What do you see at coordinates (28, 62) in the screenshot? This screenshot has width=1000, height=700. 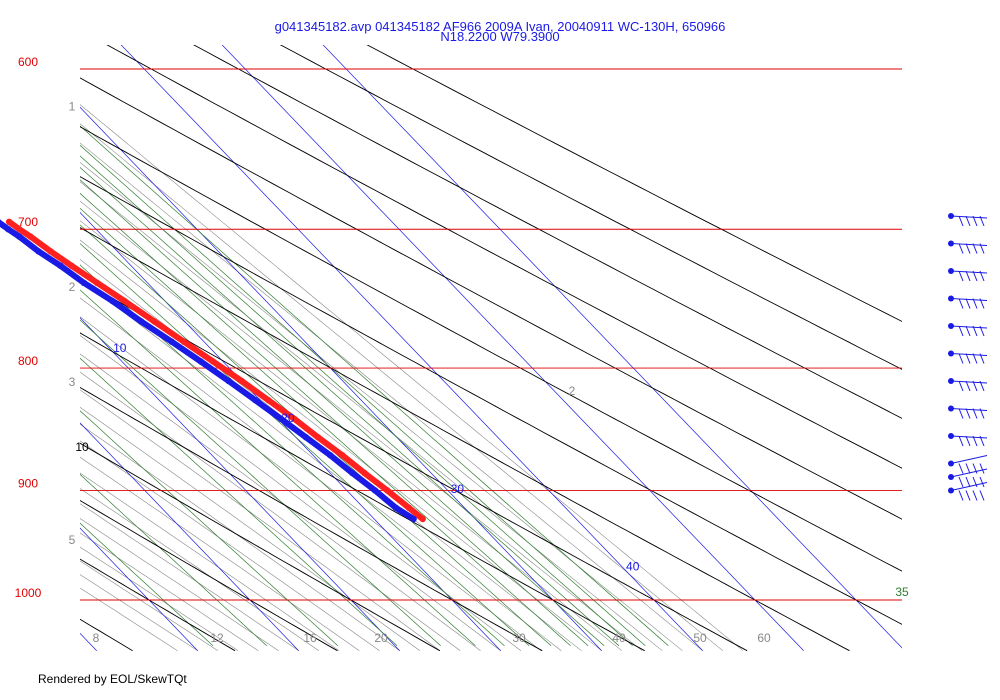 I see `isobar-label: 600` at bounding box center [28, 62].